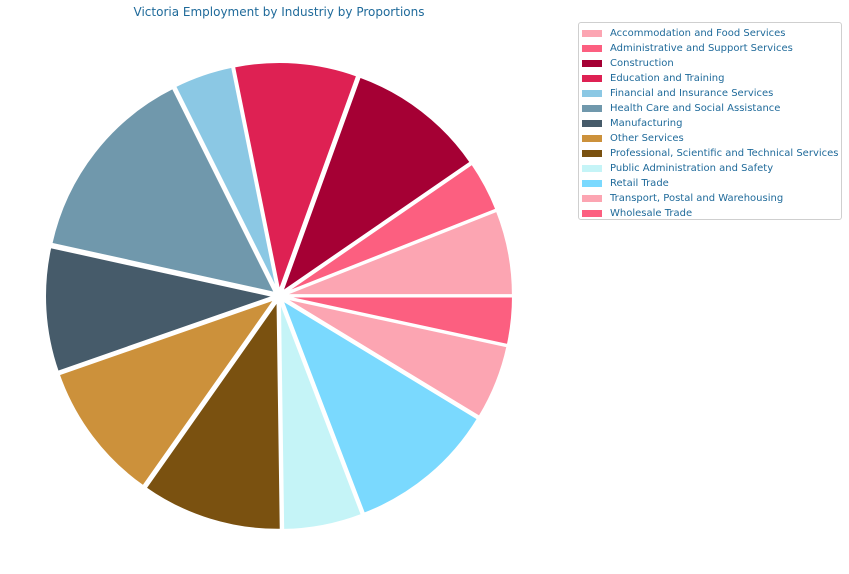 This screenshot has height=574, width=849. What do you see at coordinates (710, 138) in the screenshot?
I see `legend-item: Other Services` at bounding box center [710, 138].